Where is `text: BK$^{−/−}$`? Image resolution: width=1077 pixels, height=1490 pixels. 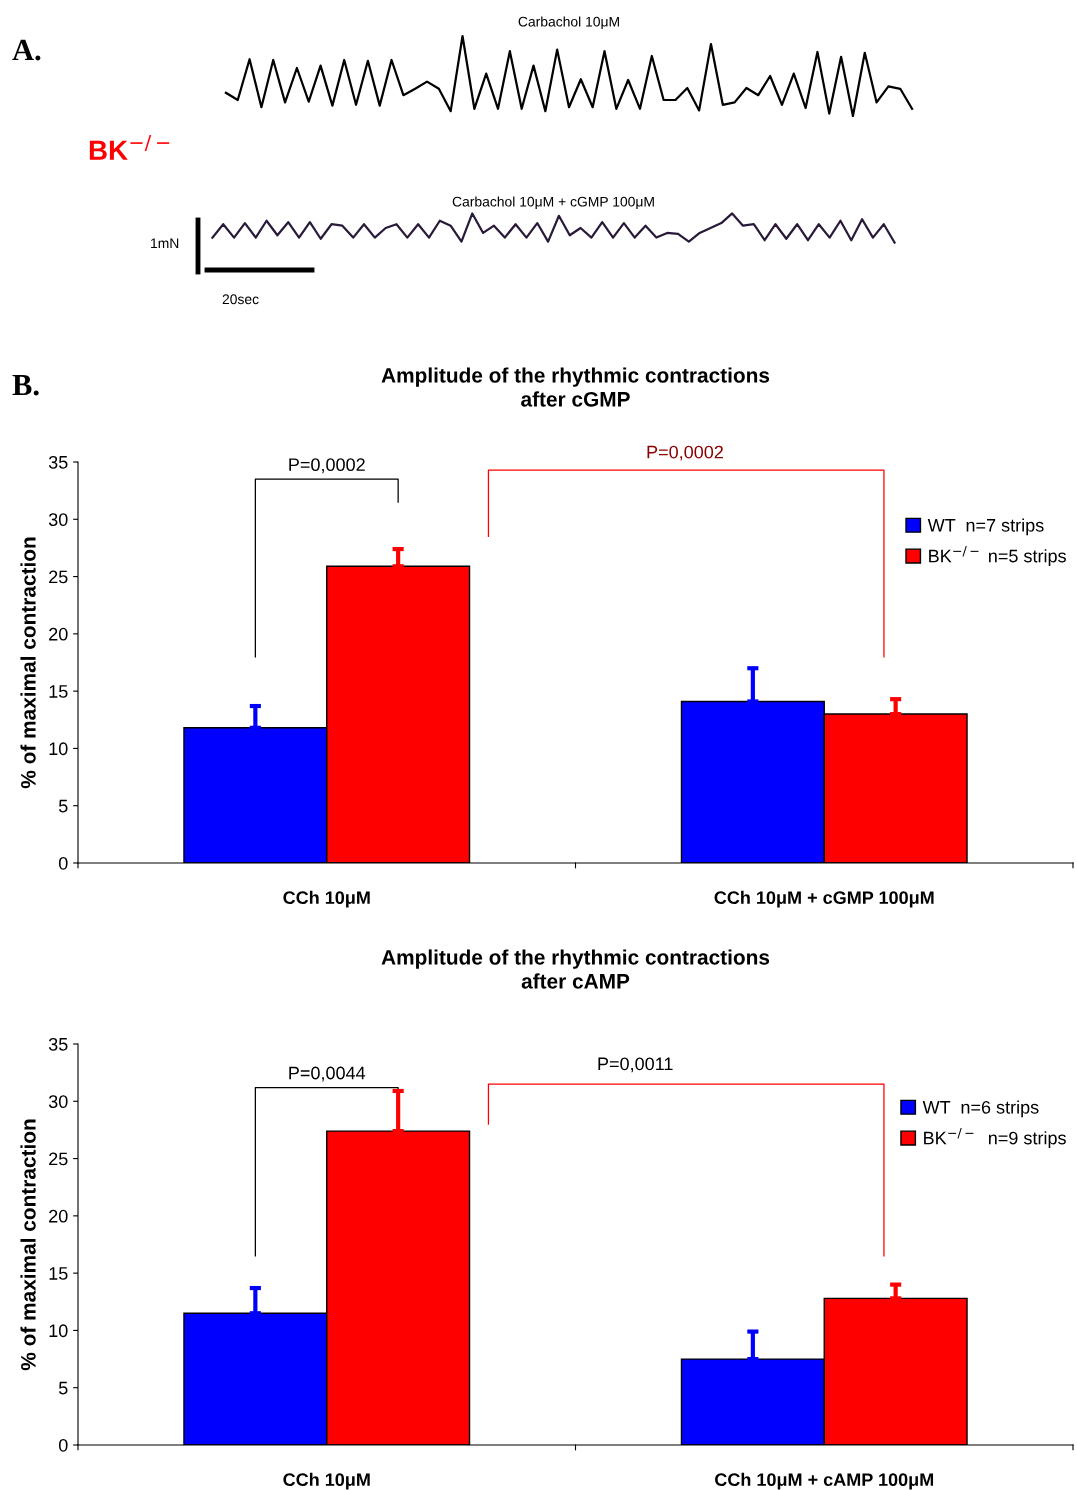 text: BK$^{−/−}$ is located at coordinates (129, 147).